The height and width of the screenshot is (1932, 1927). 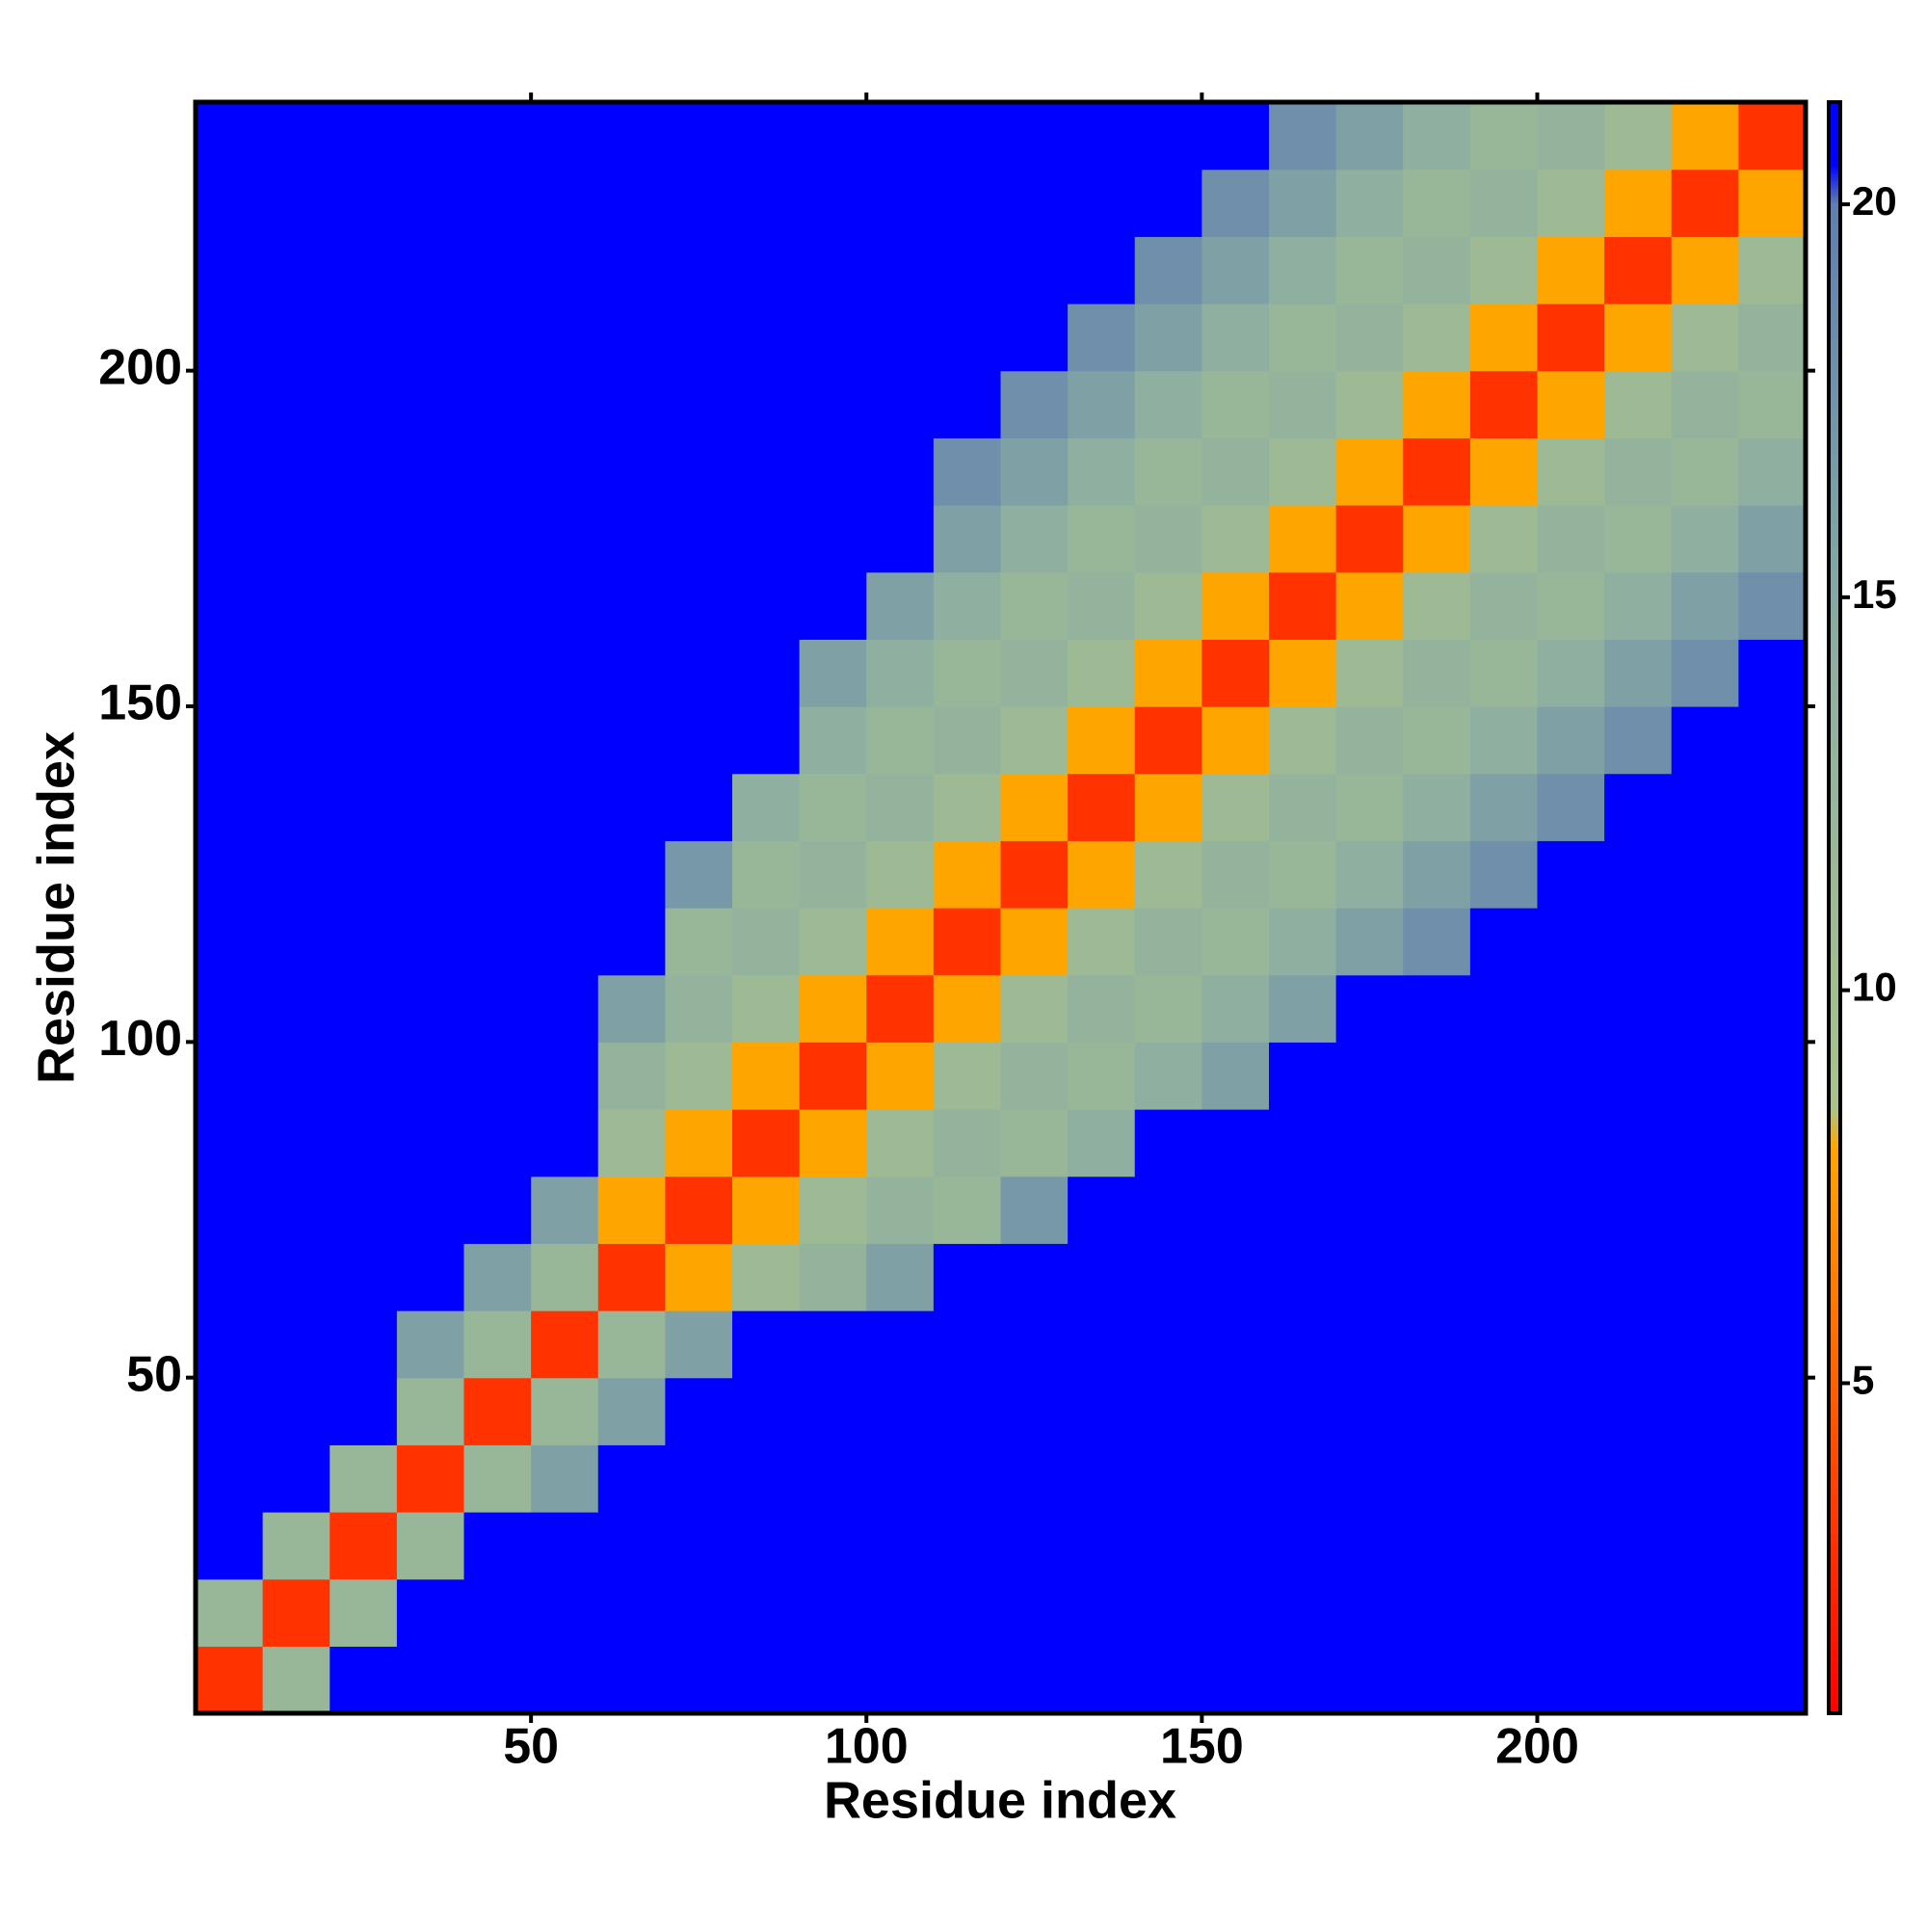 I want to click on colorbar-tick-label: 20, so click(x=1874, y=201).